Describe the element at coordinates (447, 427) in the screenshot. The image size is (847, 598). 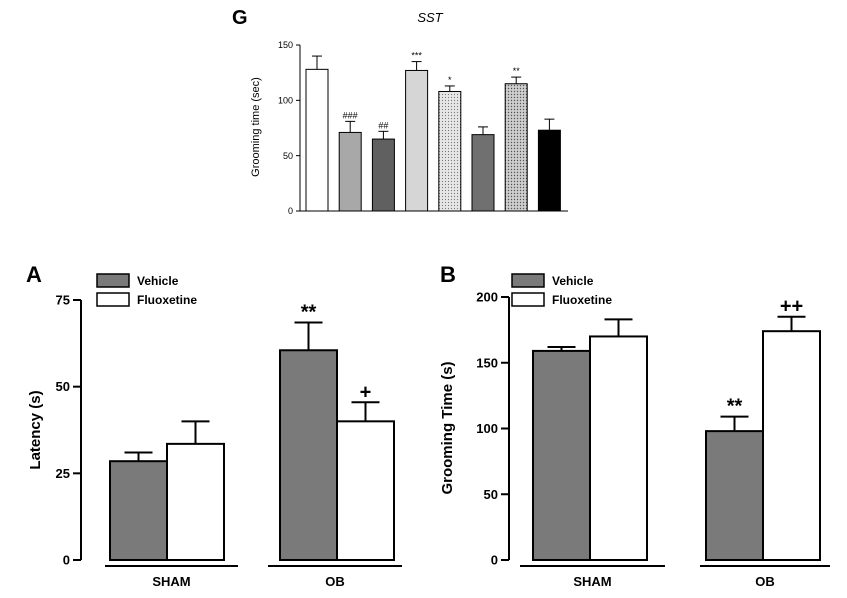
I see `panel-b-ylabel: Grooming Time (s)` at that location.